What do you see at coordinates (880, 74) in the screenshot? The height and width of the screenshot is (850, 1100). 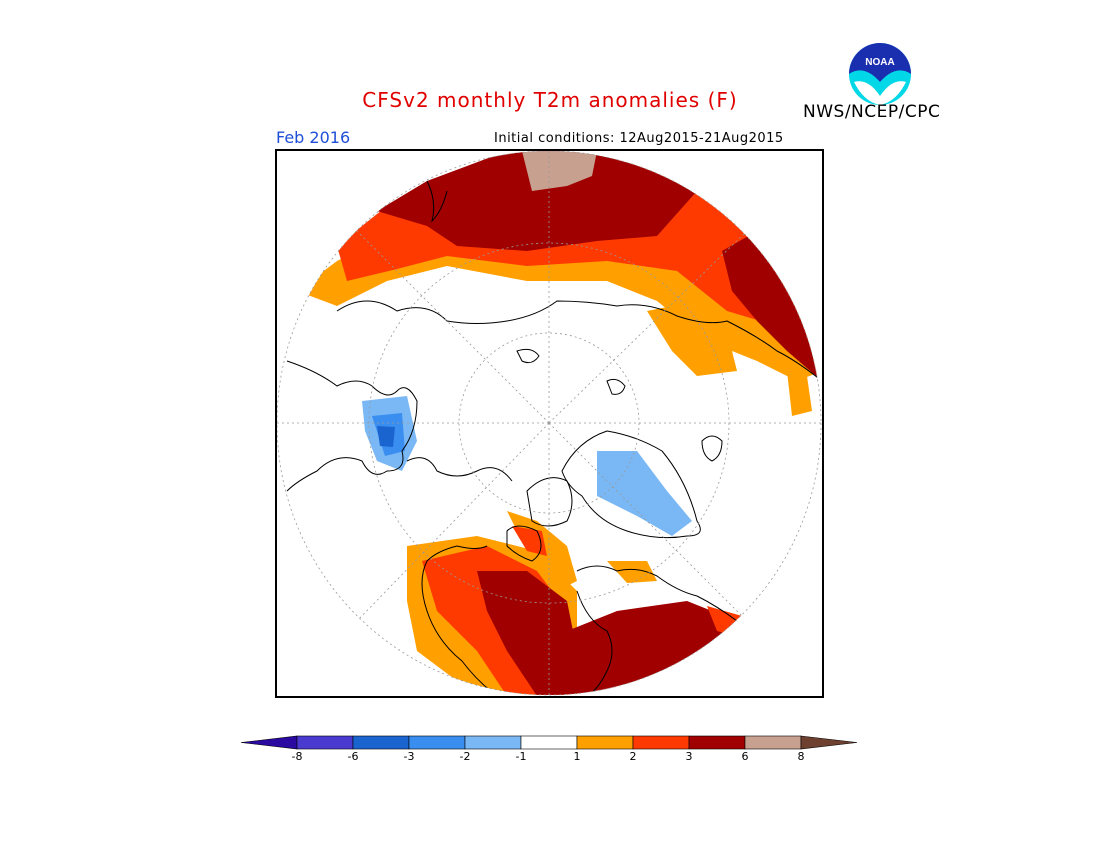 I see `noaa-logo: NOAA` at bounding box center [880, 74].